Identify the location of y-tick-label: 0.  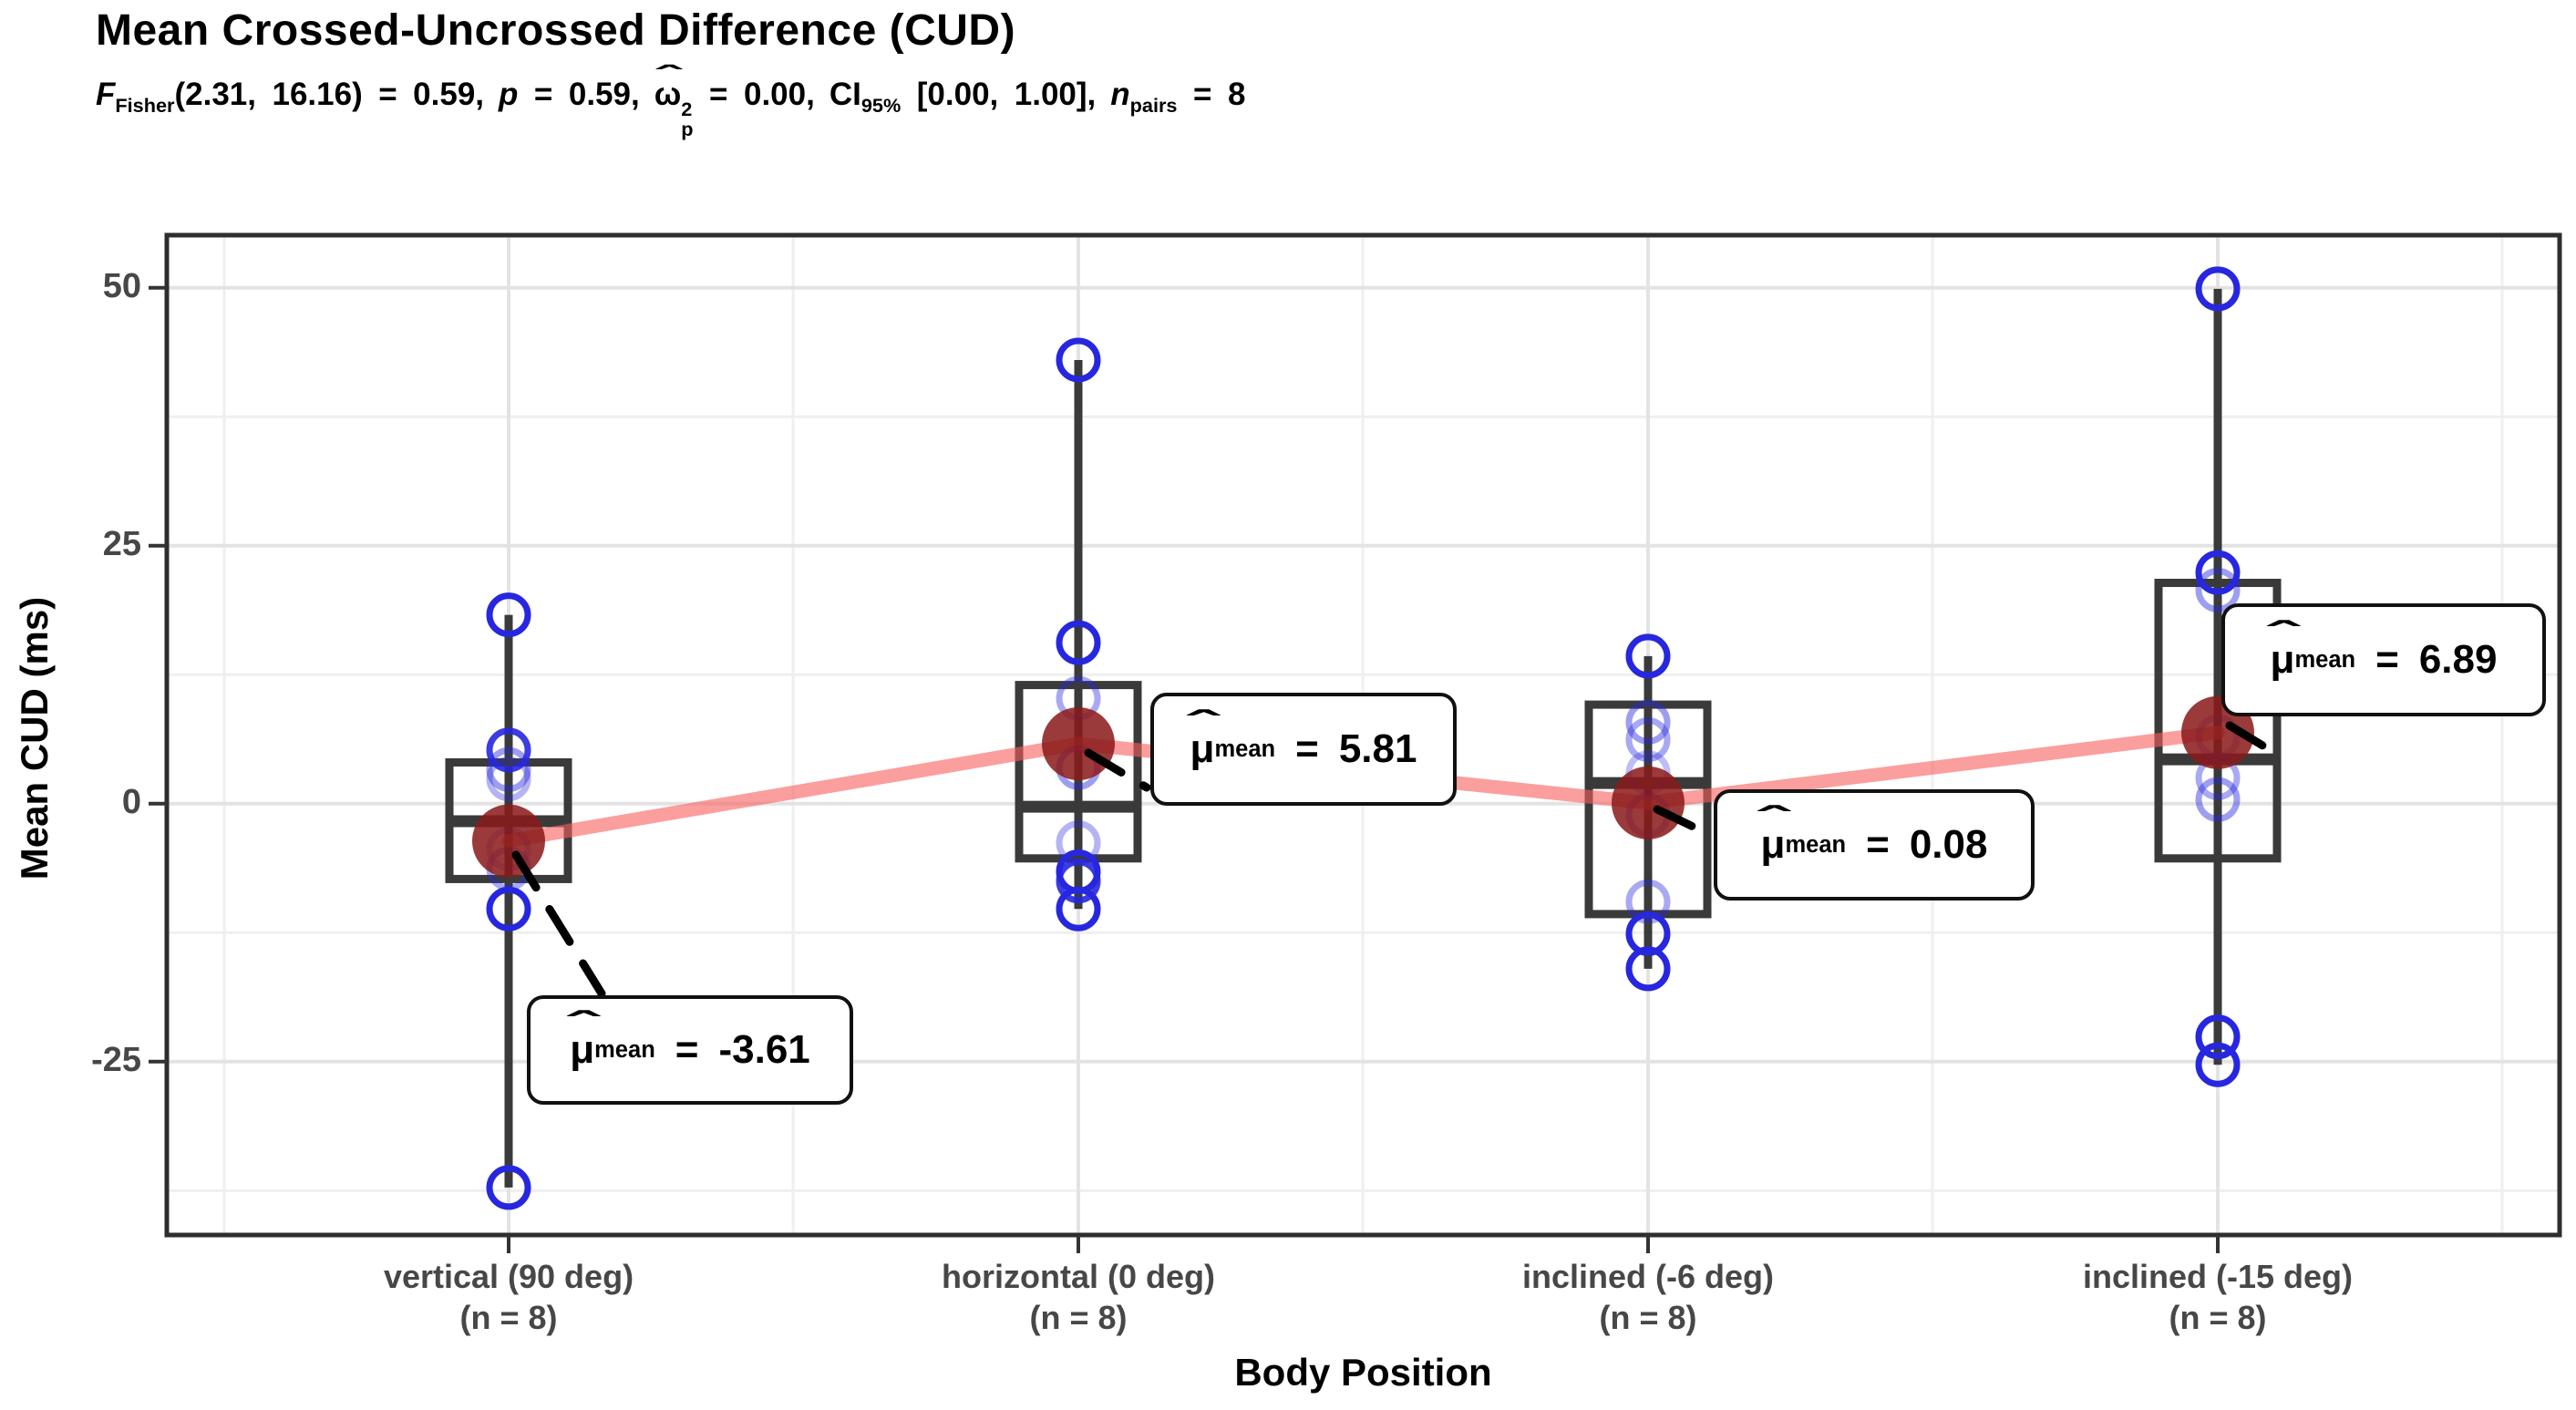
(131, 801).